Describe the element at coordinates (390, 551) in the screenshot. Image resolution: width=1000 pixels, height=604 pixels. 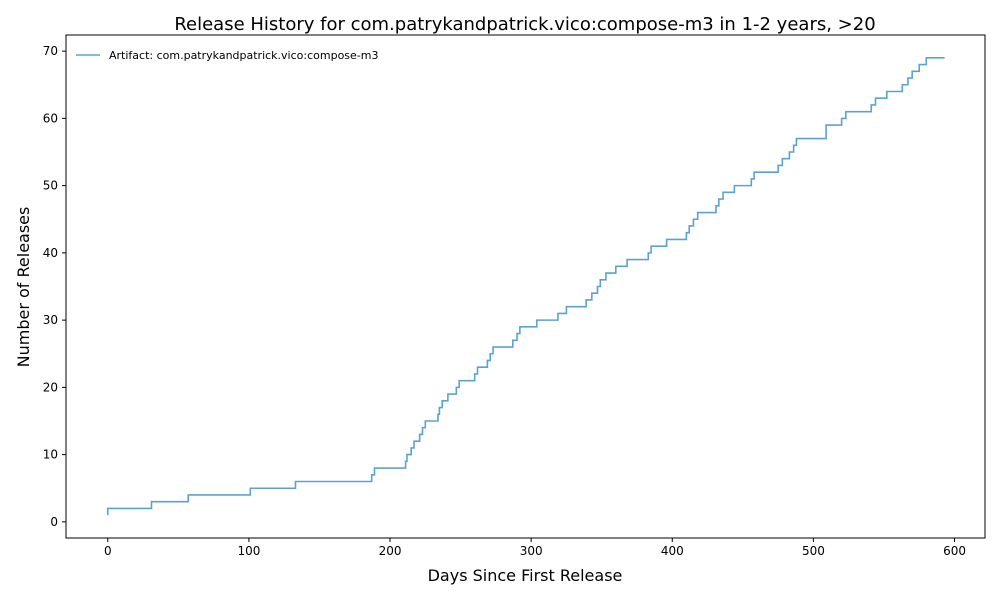
I see `x-tick-label: 200` at that location.